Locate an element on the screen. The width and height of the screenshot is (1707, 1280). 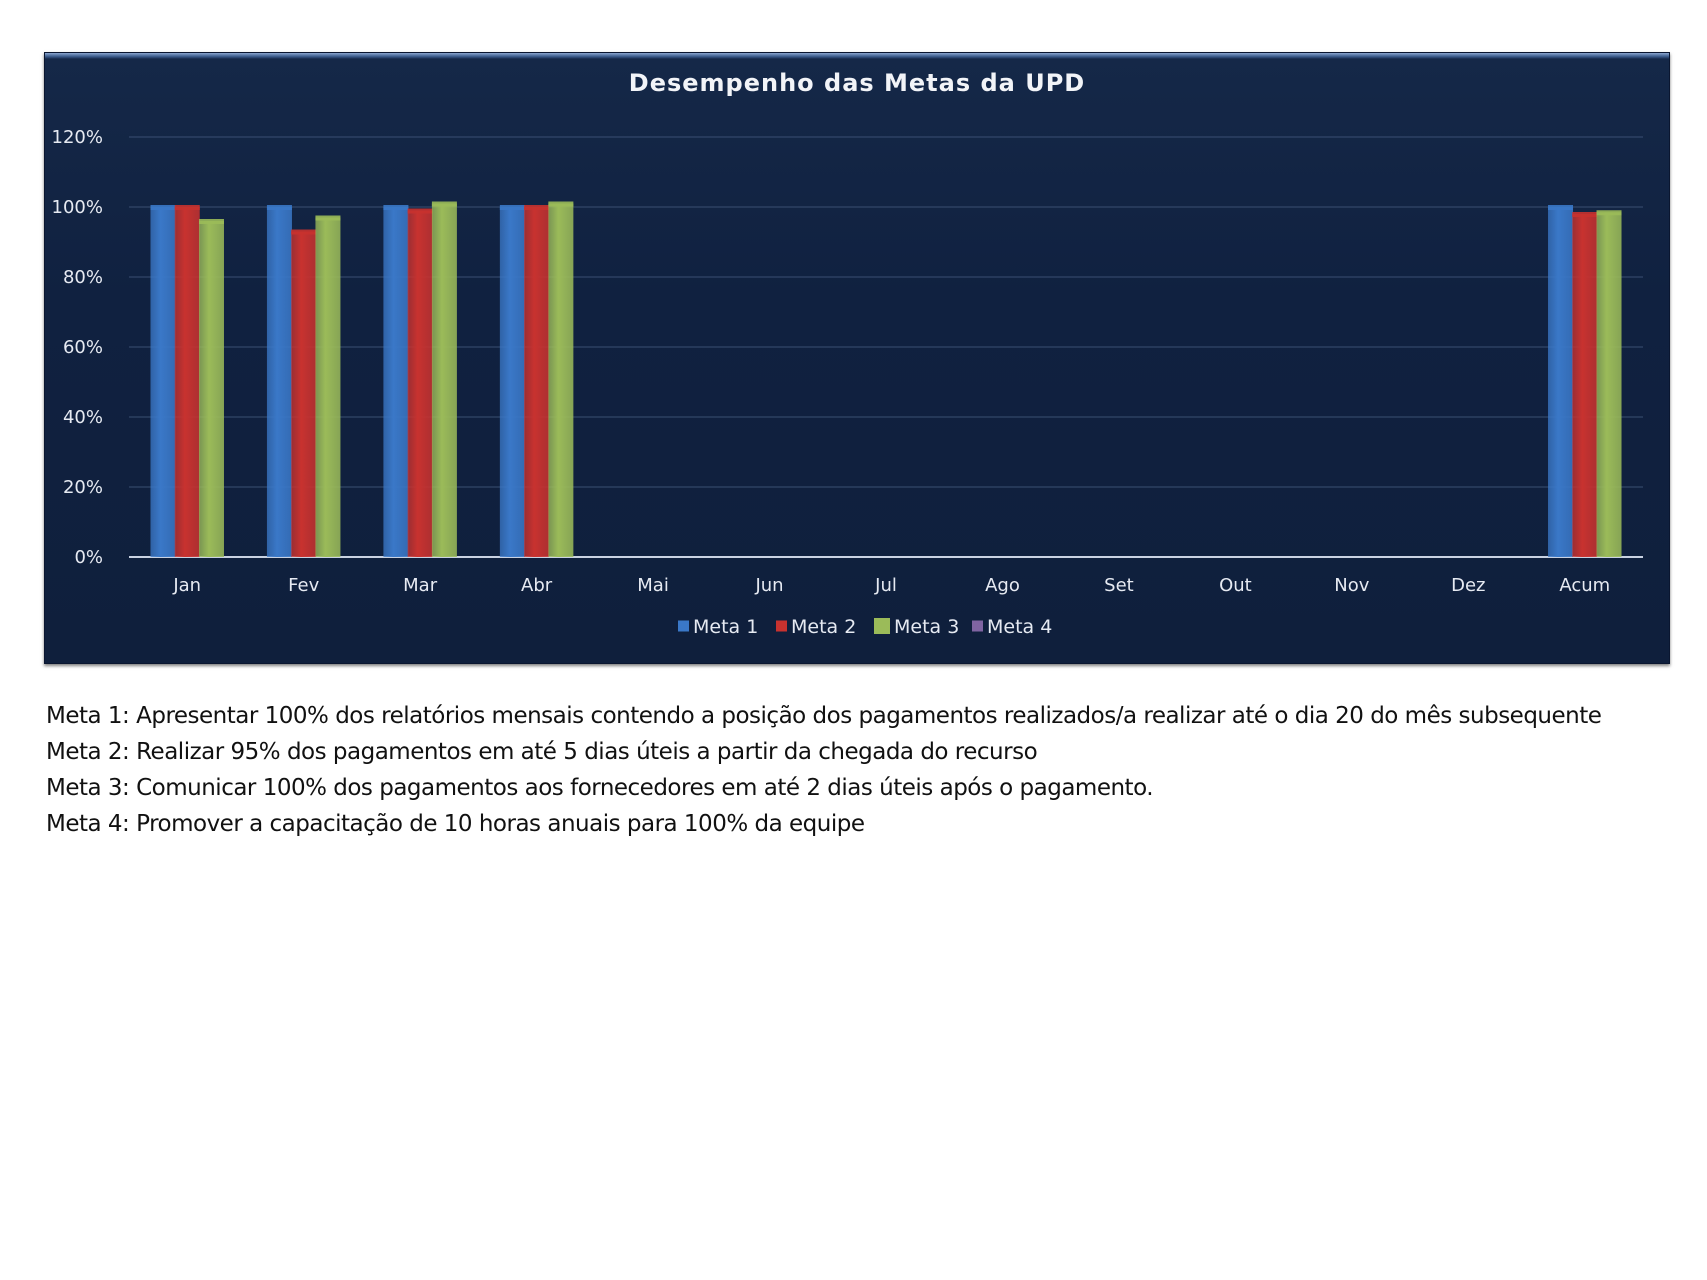
bar-meta-2-jan is located at coordinates (187, 382).